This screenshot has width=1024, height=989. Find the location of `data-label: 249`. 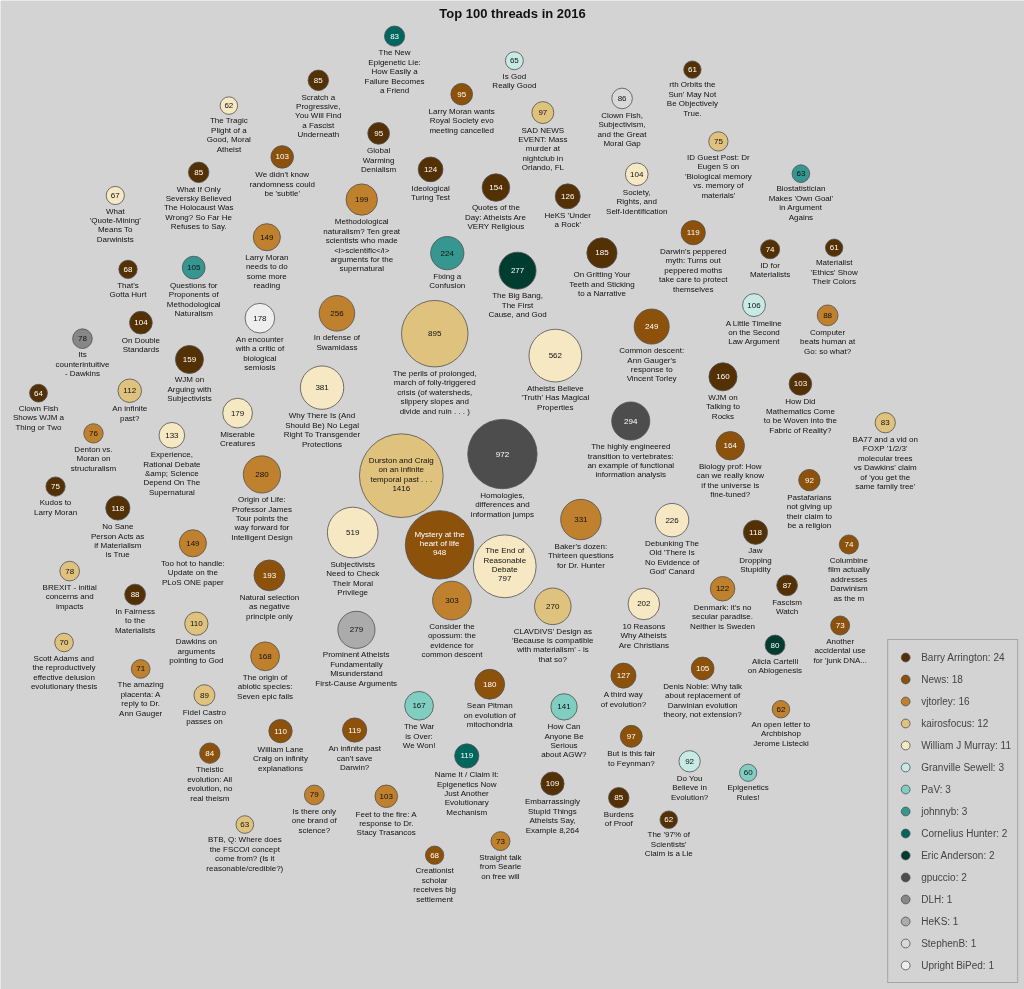

data-label: 249 is located at coordinates (652, 327).